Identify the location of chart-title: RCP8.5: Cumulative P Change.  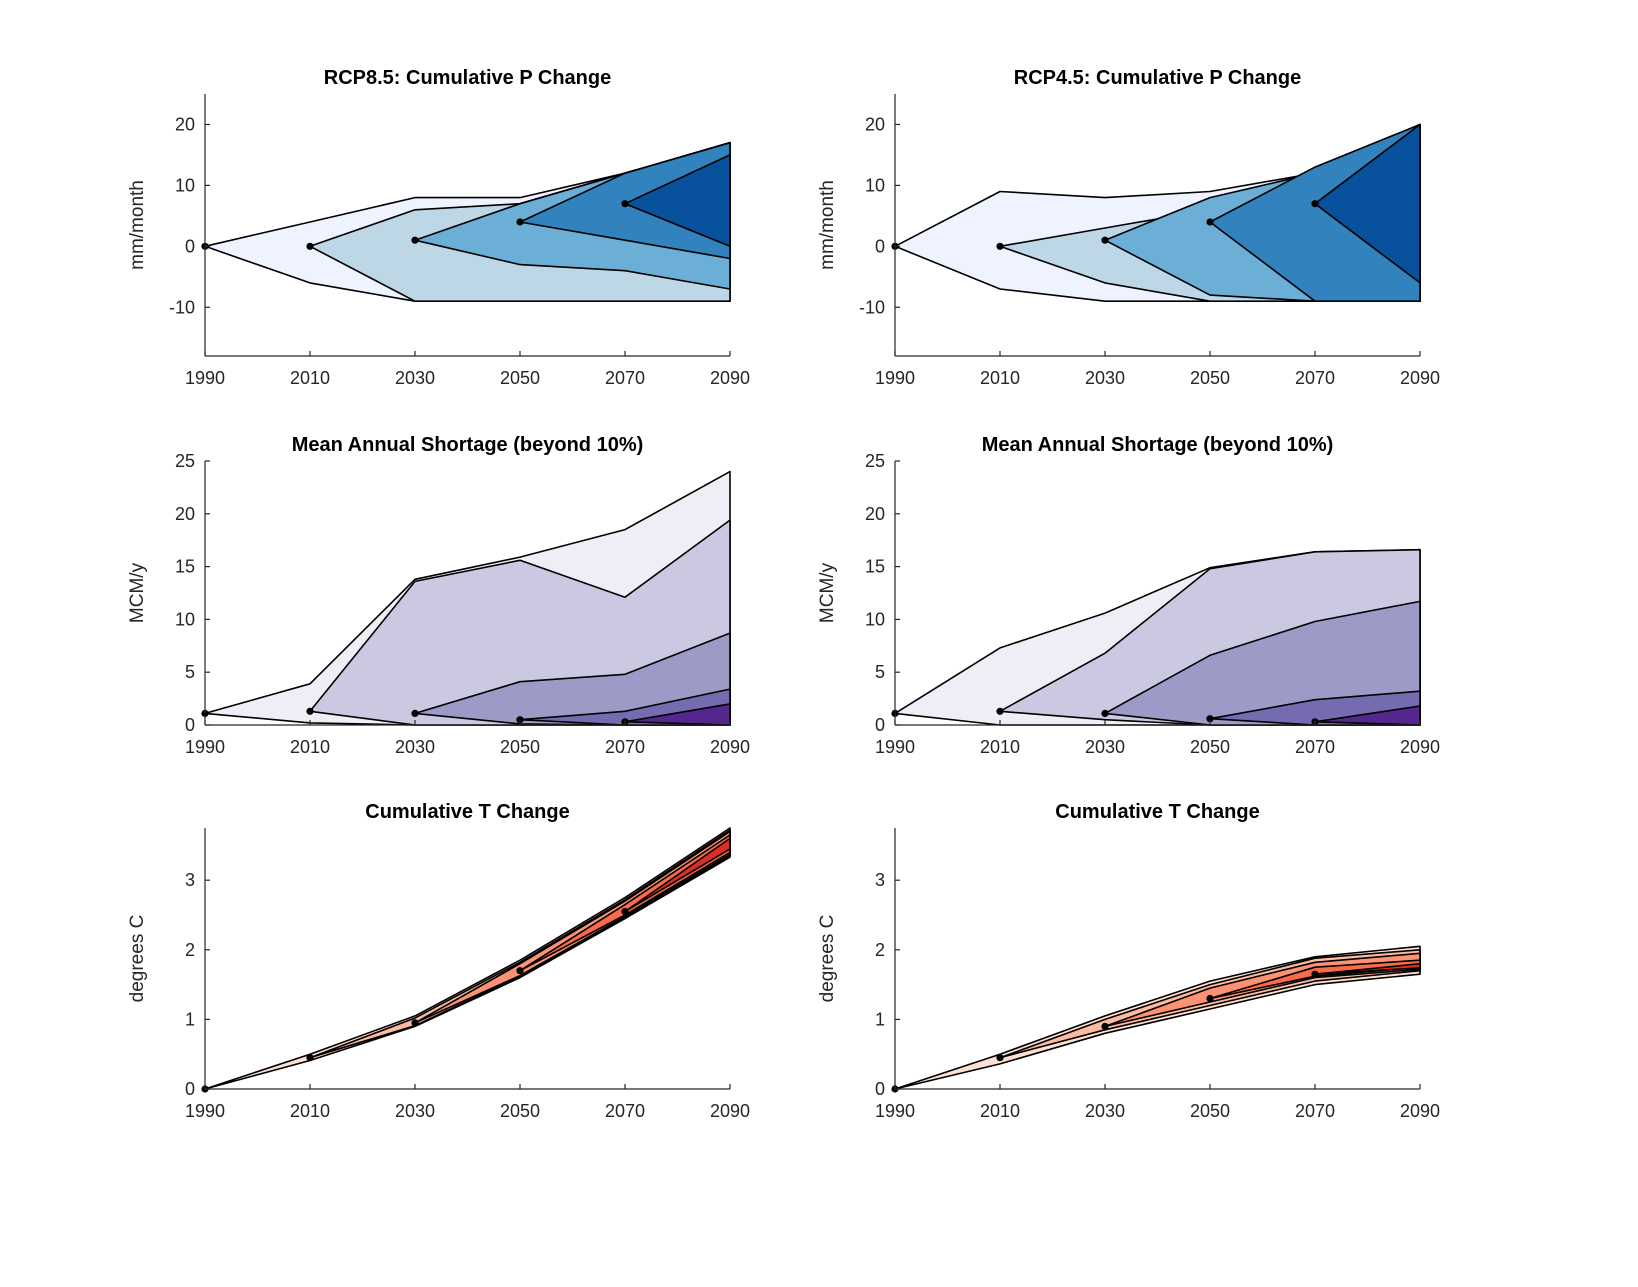
(467, 78).